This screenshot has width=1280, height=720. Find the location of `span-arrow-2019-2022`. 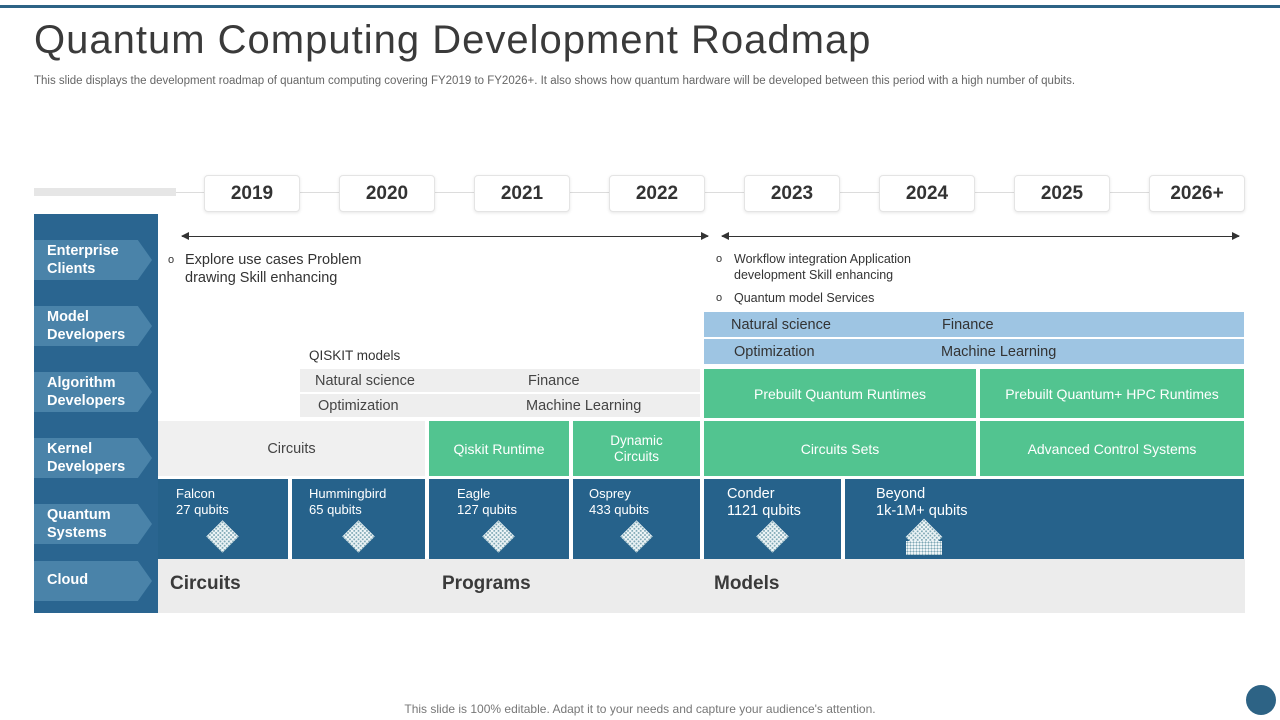

span-arrow-2019-2022 is located at coordinates (445, 236).